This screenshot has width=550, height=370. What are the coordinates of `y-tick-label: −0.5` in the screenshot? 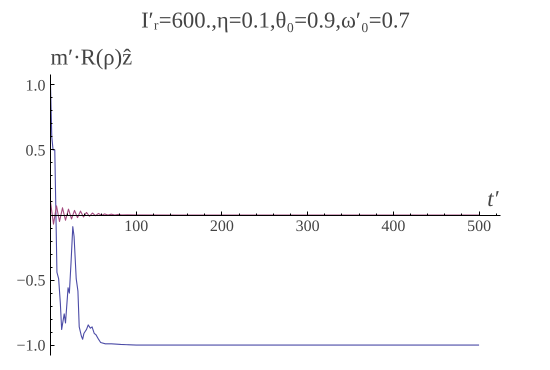 It's located at (31, 281).